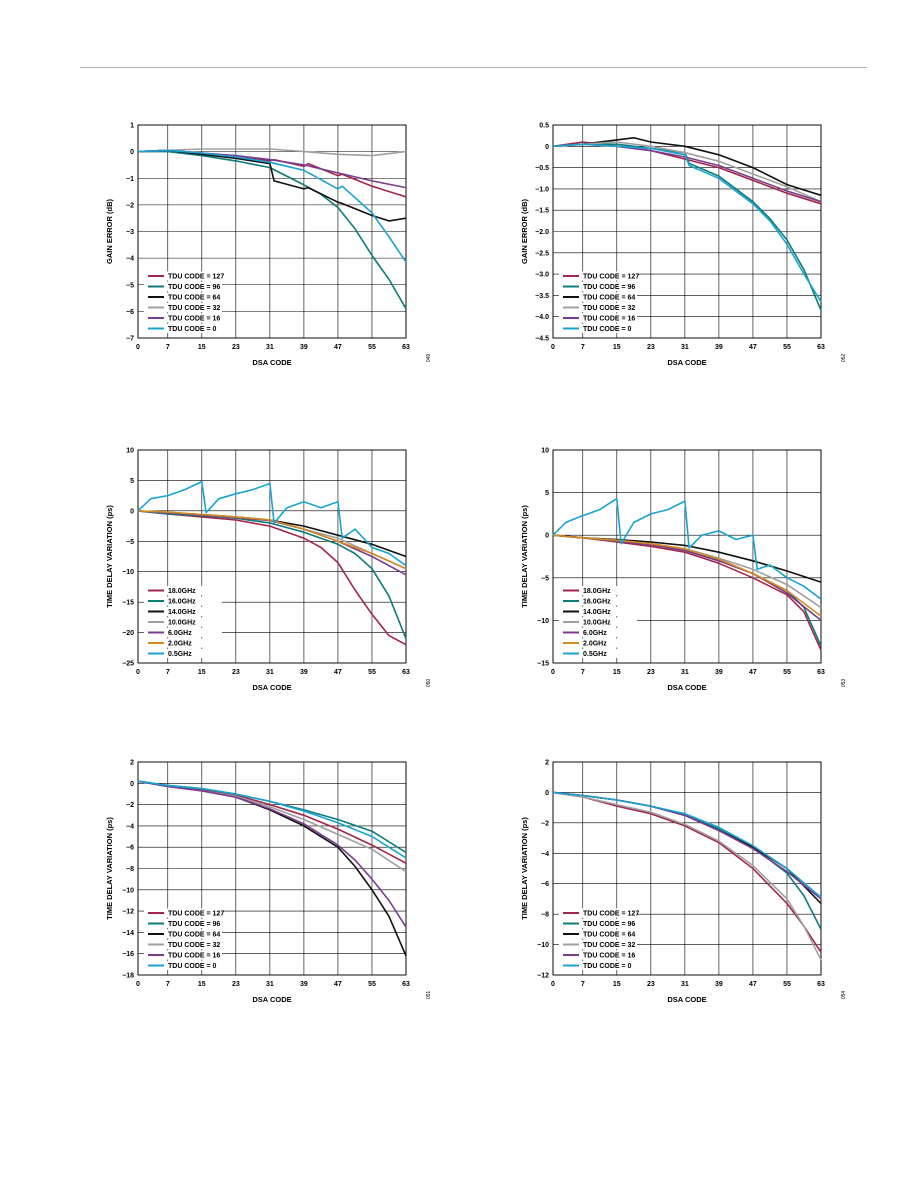  I want to click on y-tick-label: −8, so click(130, 869).